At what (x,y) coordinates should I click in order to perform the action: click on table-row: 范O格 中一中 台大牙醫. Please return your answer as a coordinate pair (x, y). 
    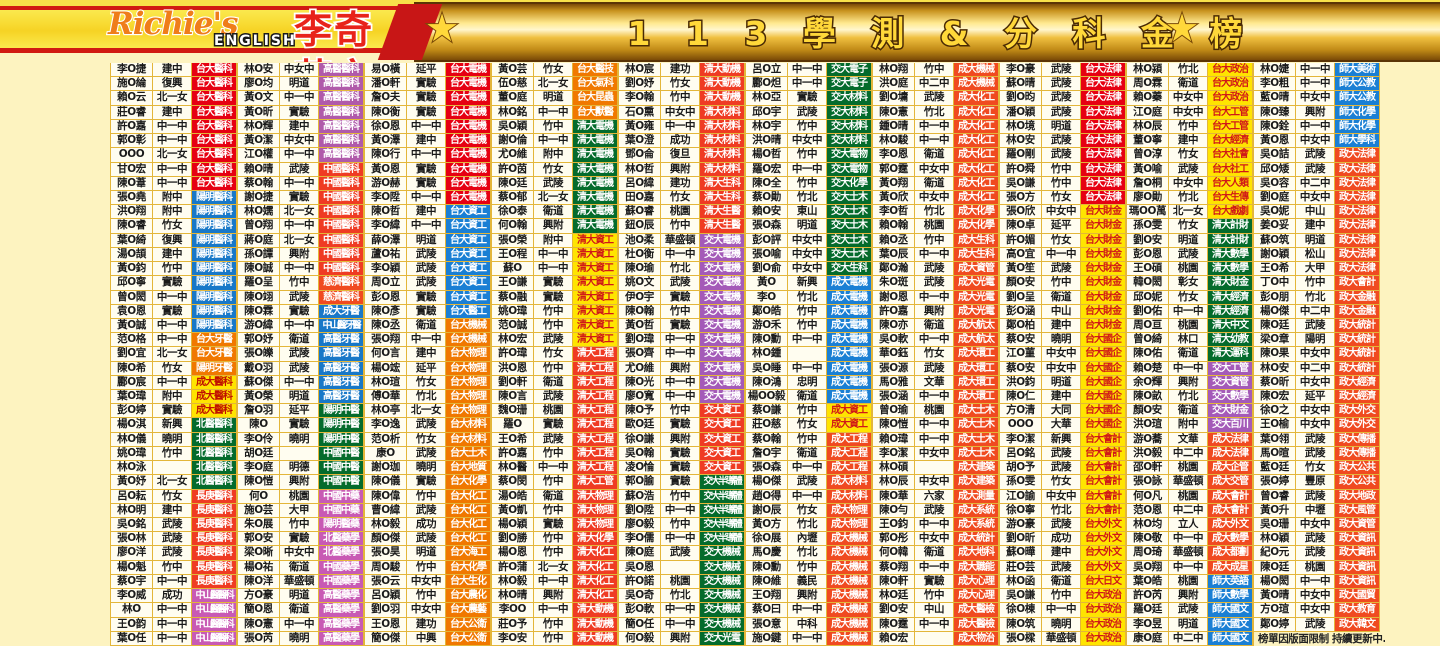
    Looking at the image, I should click on (174, 340).